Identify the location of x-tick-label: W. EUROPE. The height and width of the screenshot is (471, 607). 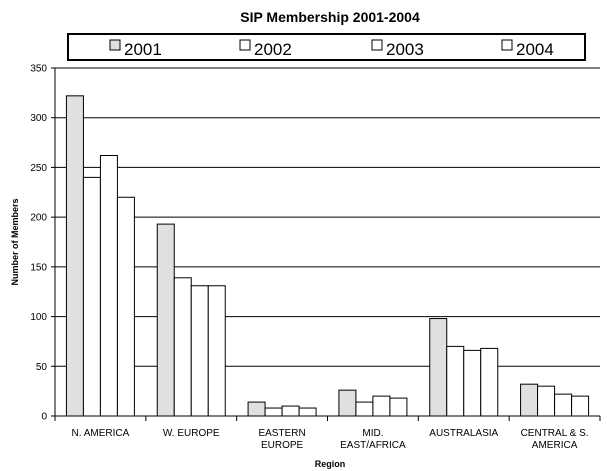
(191, 433).